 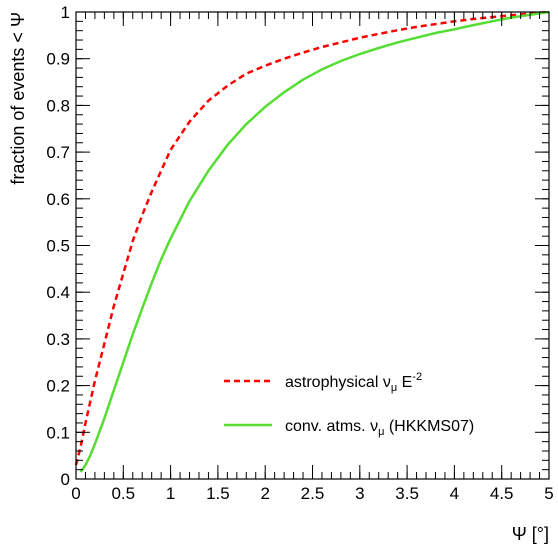 I want to click on y-tick-label: 0.4, so click(x=58, y=292).